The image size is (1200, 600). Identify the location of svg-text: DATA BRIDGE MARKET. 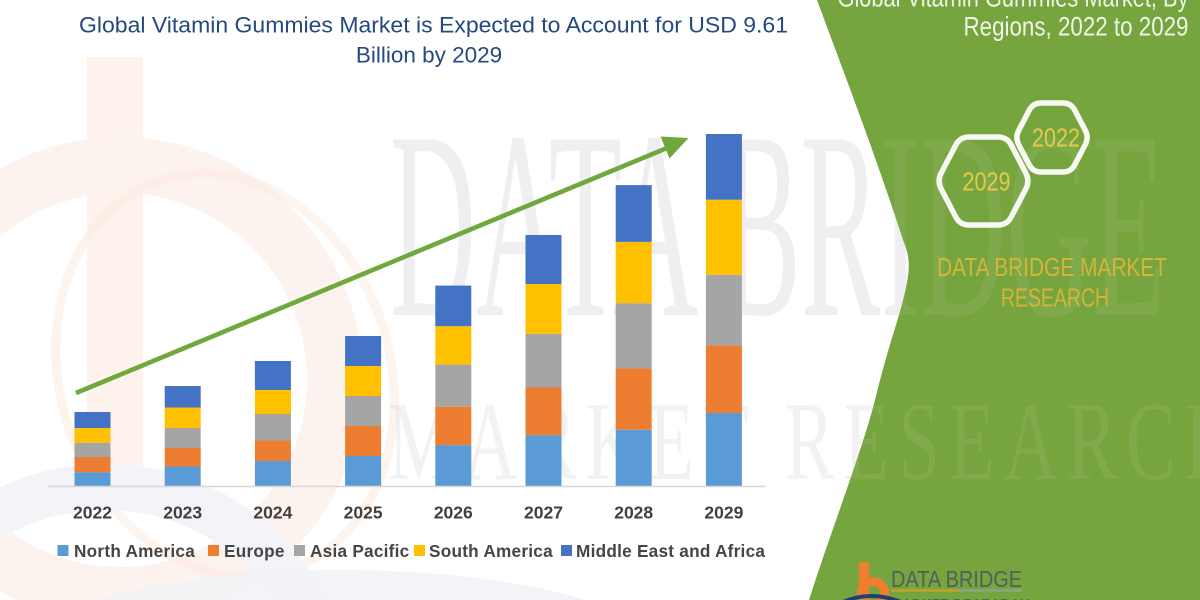
(1052, 267).